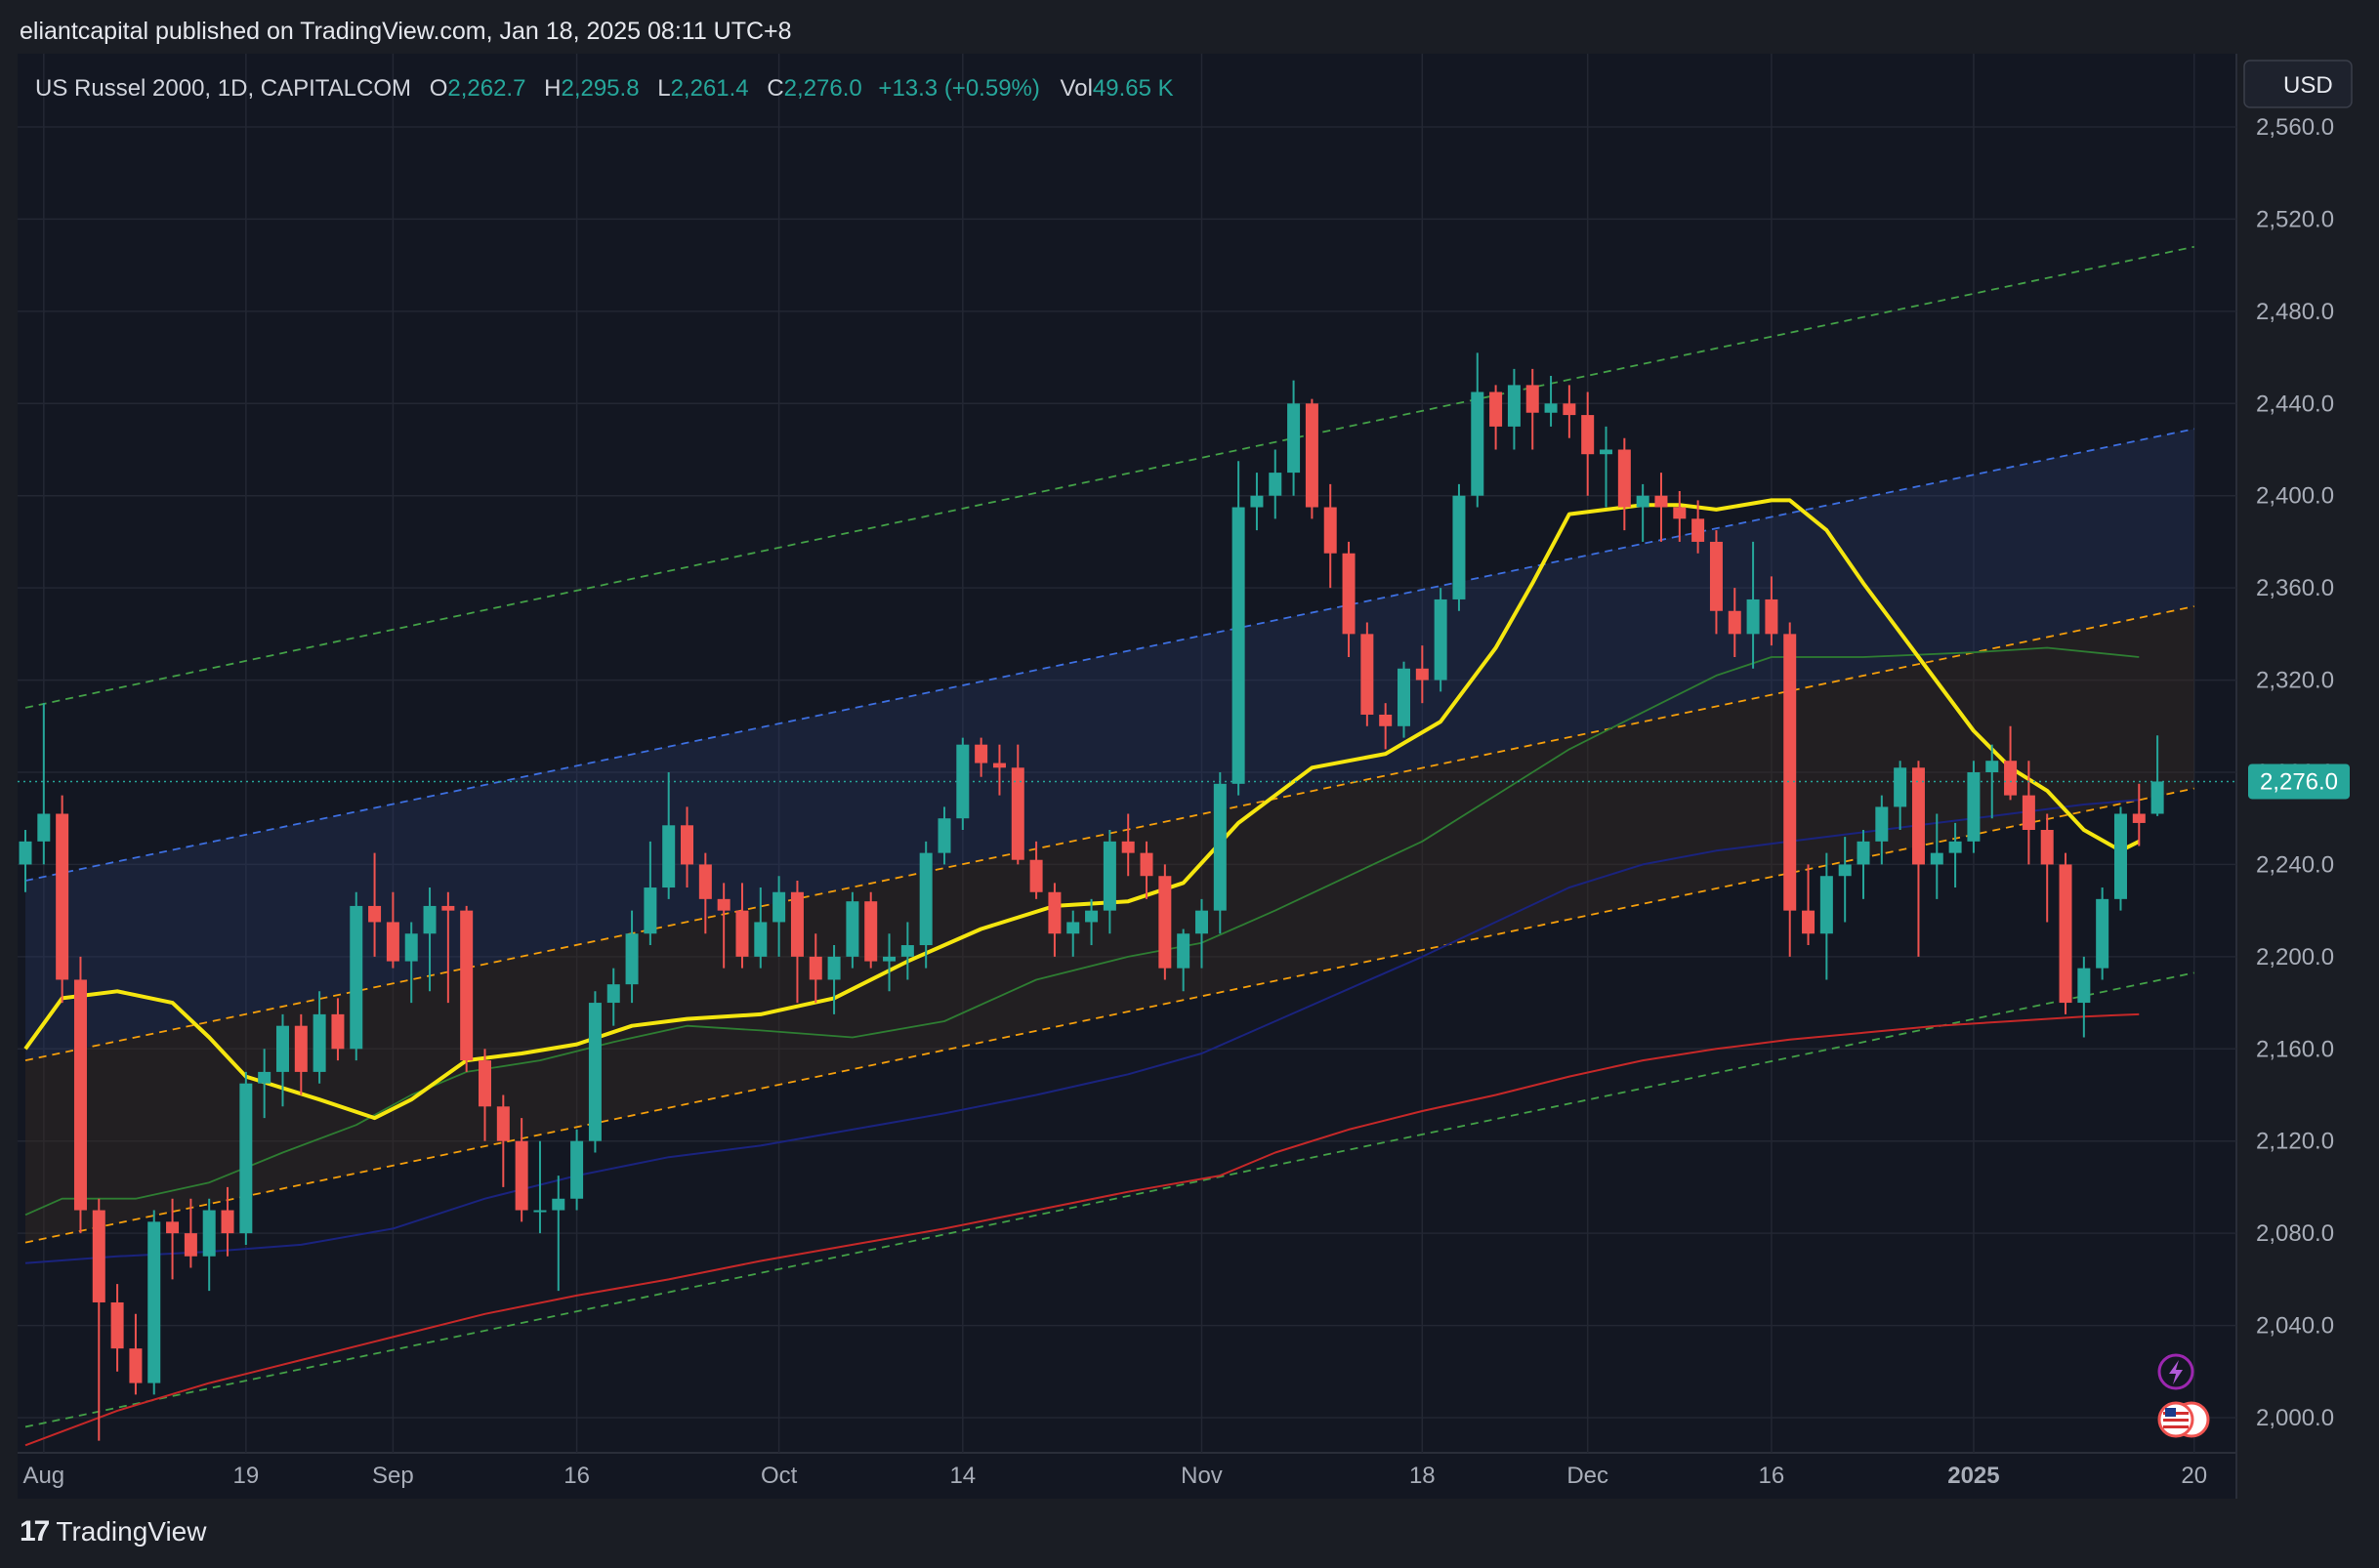 The image size is (2379, 1568). What do you see at coordinates (779, 1476) in the screenshot?
I see `x-tick-label: Oct` at bounding box center [779, 1476].